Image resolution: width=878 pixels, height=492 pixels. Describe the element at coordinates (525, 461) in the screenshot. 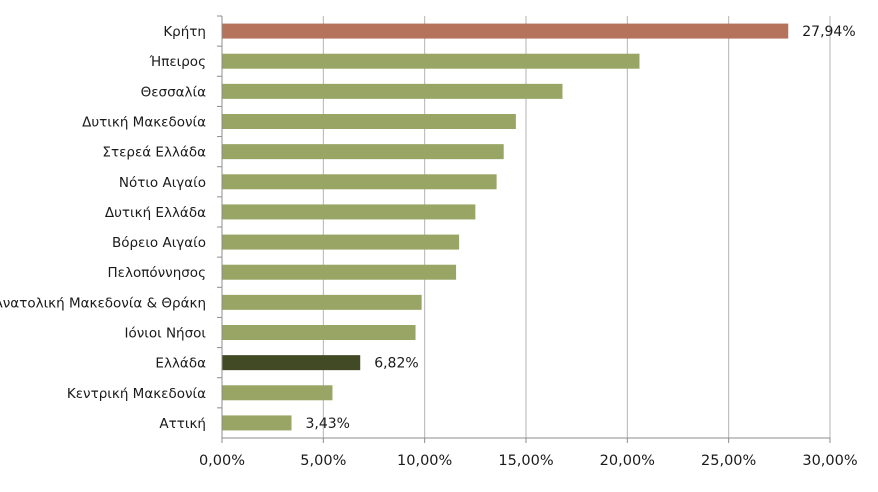

I see `x-tick-label-3: 15,00%` at that location.